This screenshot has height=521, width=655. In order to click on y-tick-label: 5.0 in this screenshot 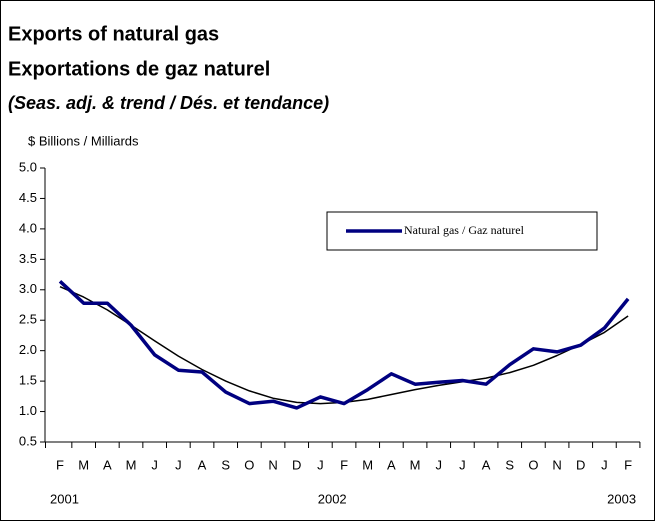, I will do `click(28, 166)`.